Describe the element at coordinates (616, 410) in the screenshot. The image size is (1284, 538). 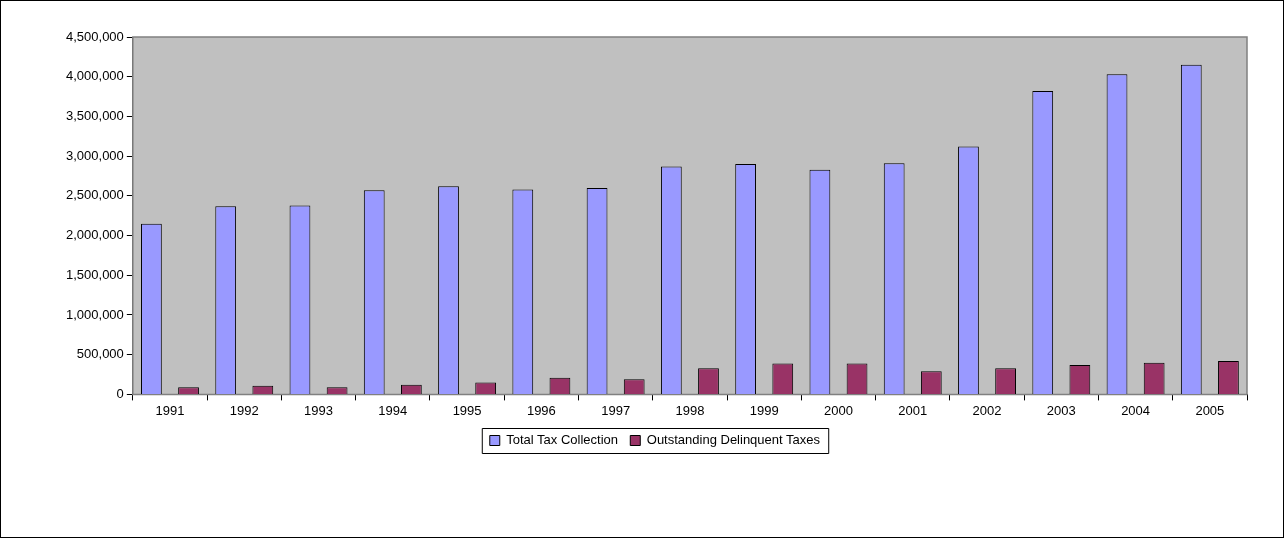
I see `x-tick-label: 1997` at that location.